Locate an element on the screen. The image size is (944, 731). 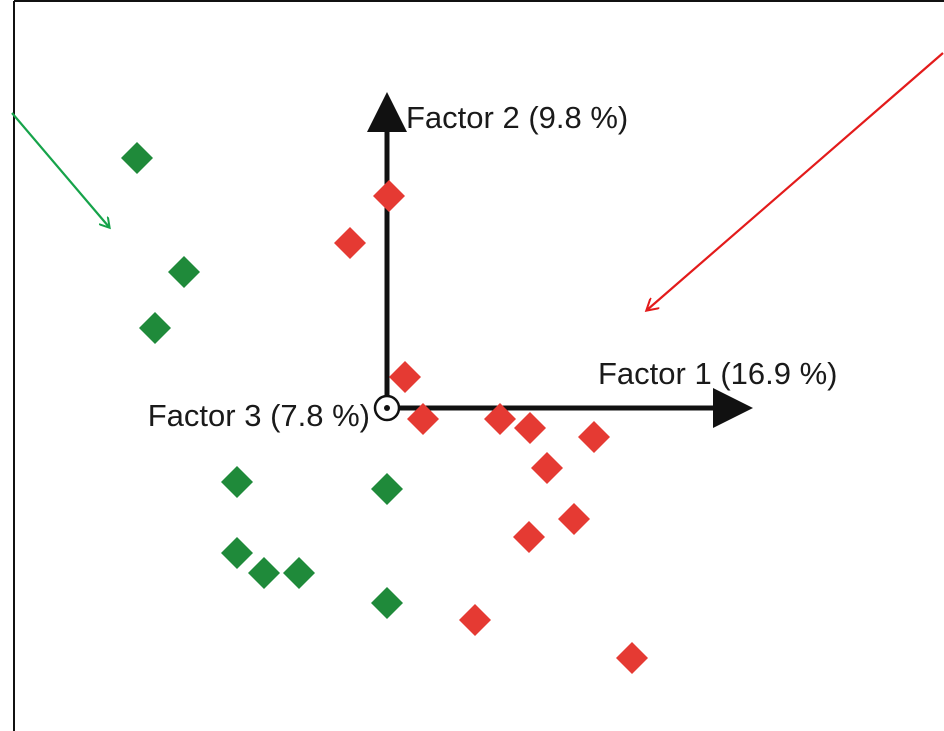
factor3-axis-dot is located at coordinates (387, 408).